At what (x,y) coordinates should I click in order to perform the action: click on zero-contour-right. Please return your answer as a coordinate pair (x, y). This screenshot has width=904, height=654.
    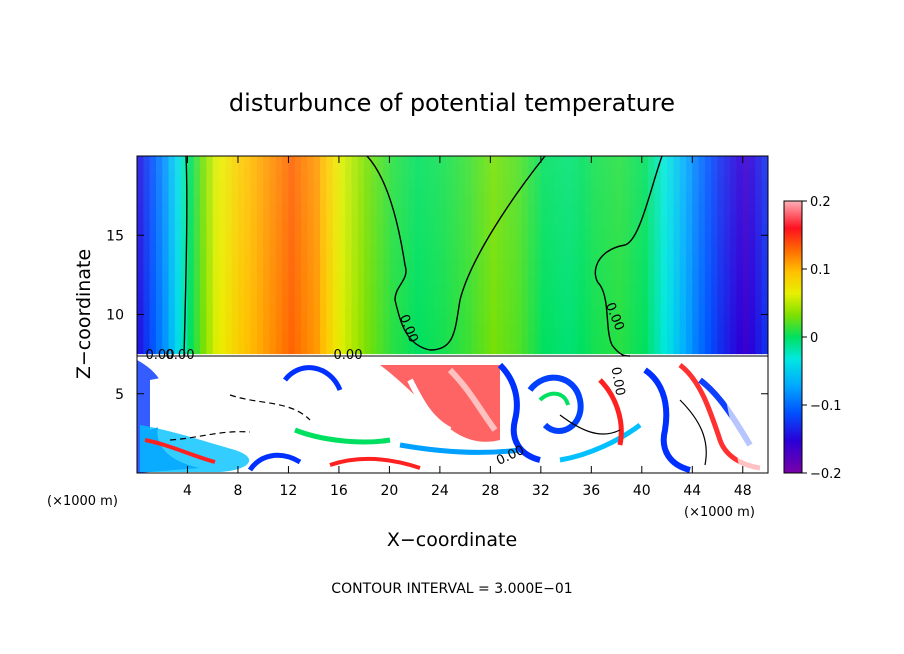
    Looking at the image, I should click on (628, 256).